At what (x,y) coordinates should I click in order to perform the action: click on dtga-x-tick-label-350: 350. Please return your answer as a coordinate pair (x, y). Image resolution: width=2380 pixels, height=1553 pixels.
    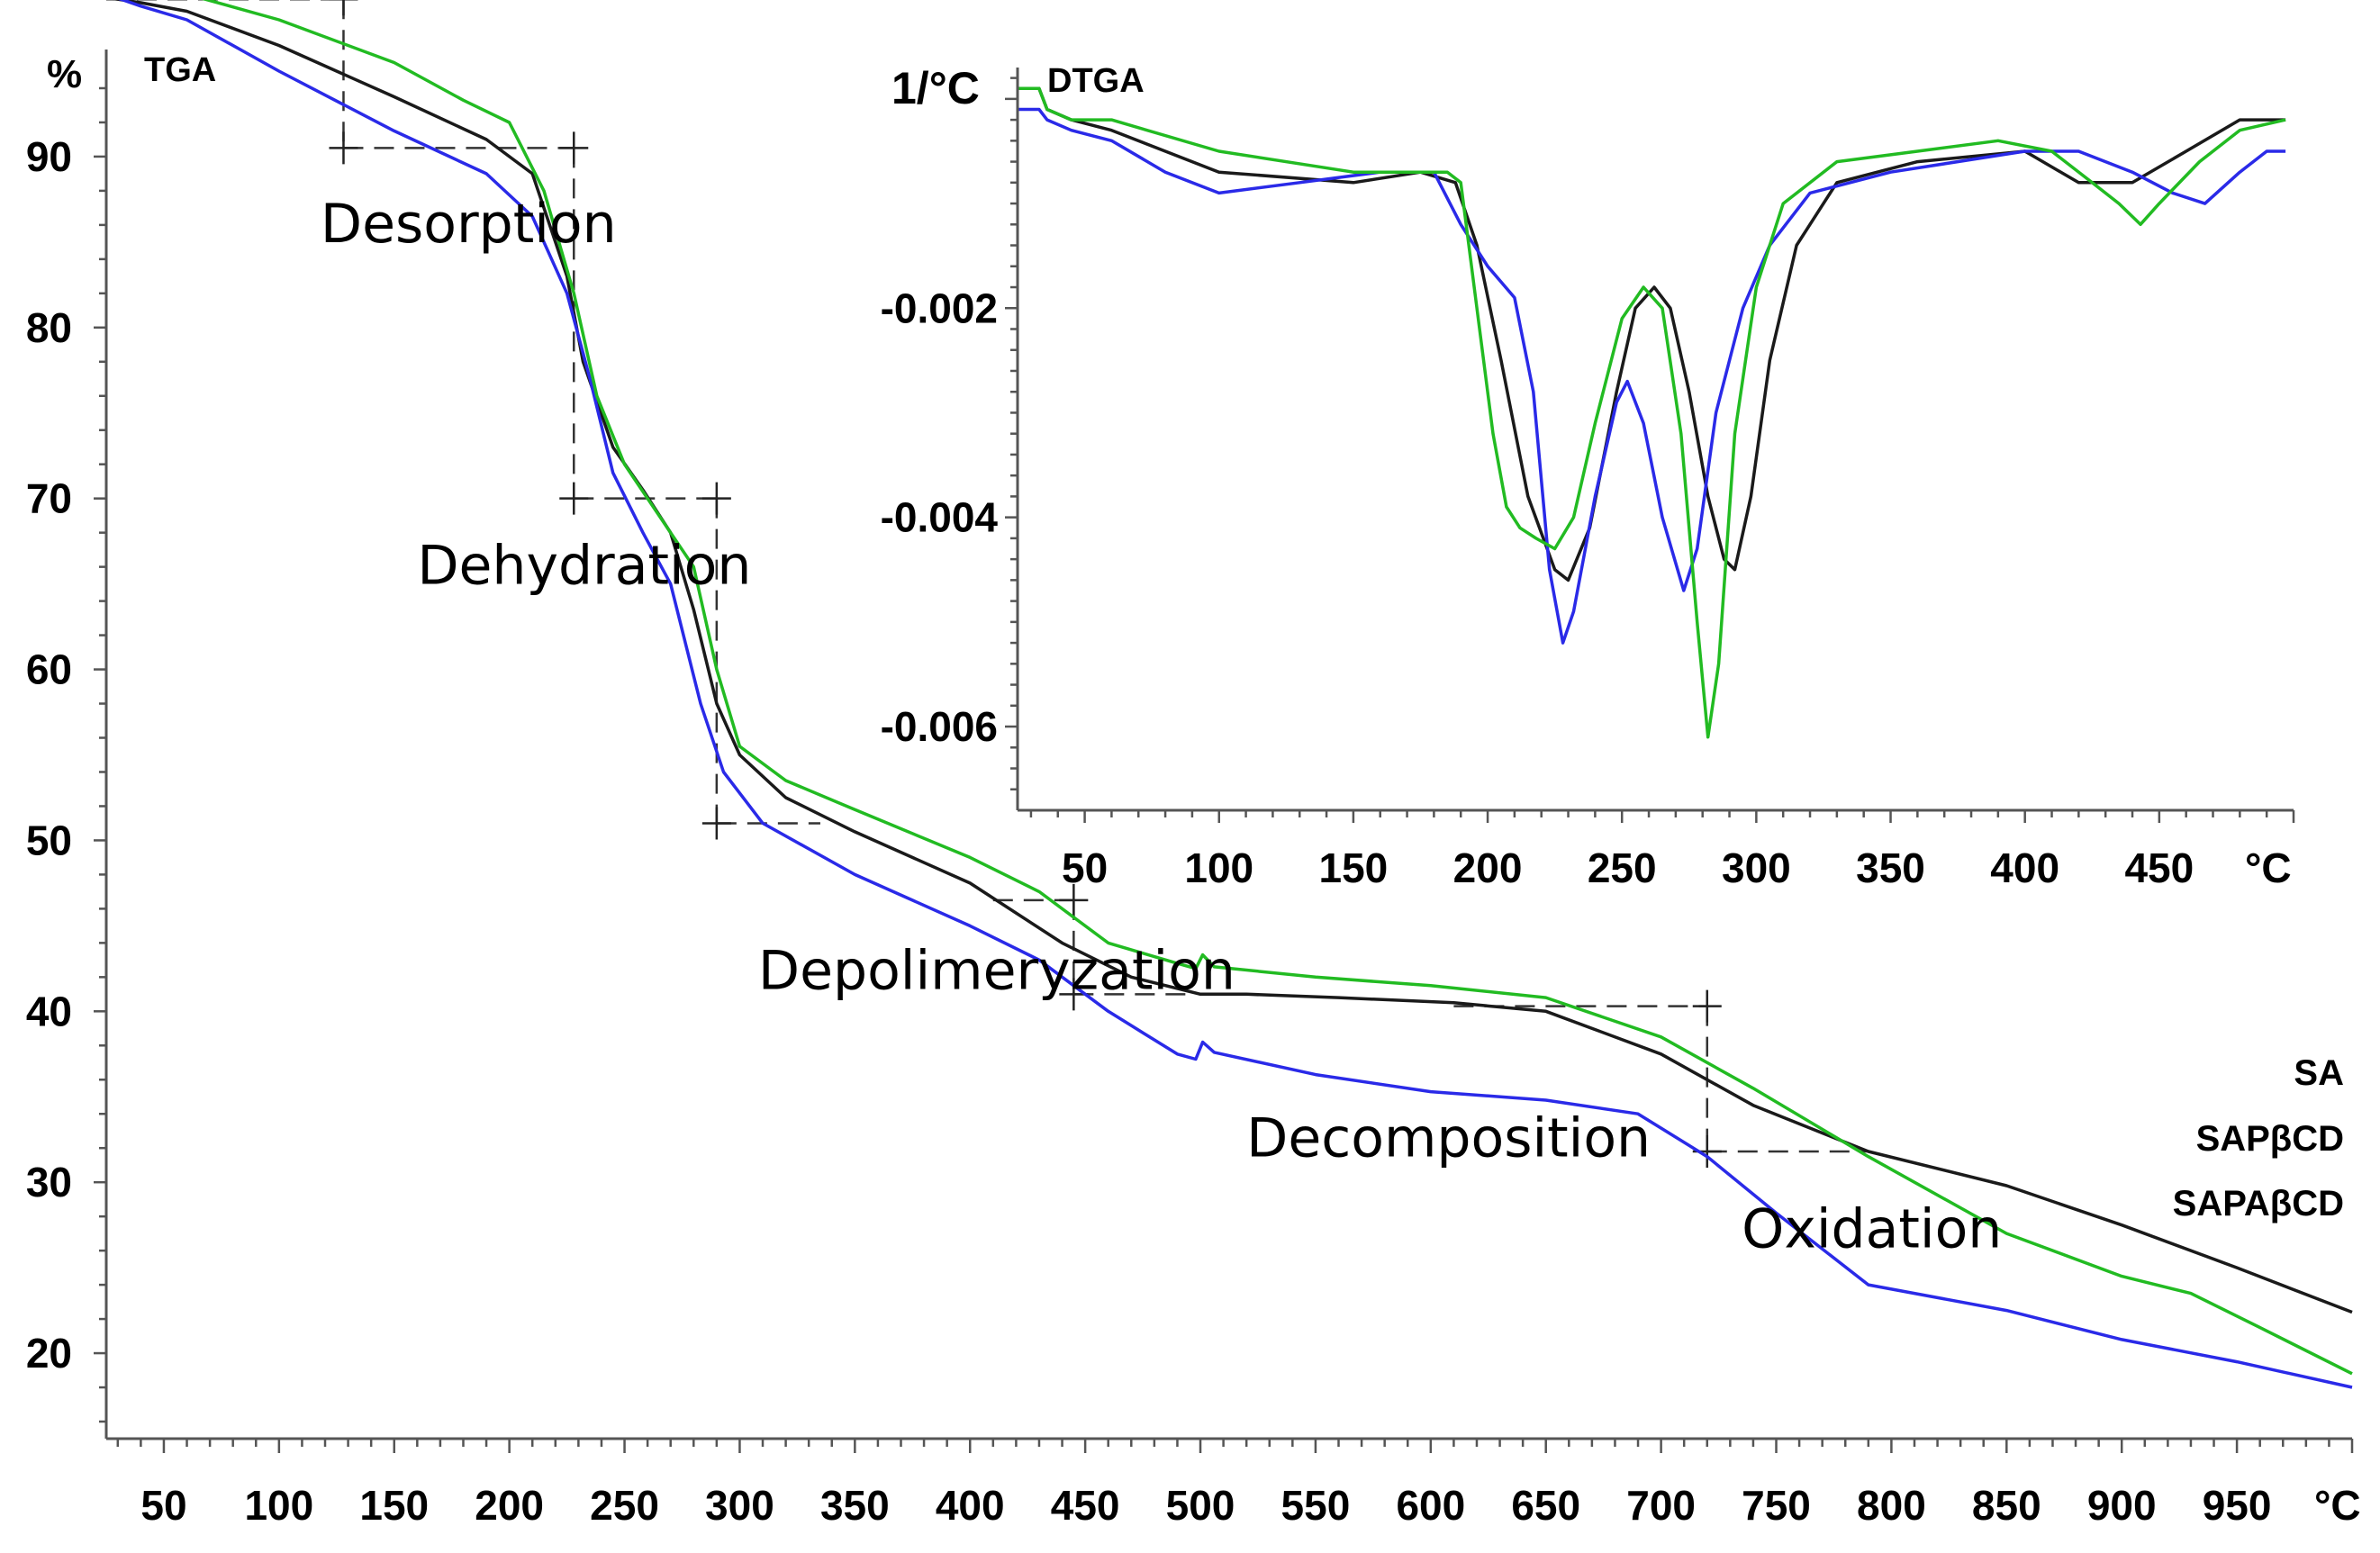
    Looking at the image, I should click on (1891, 867).